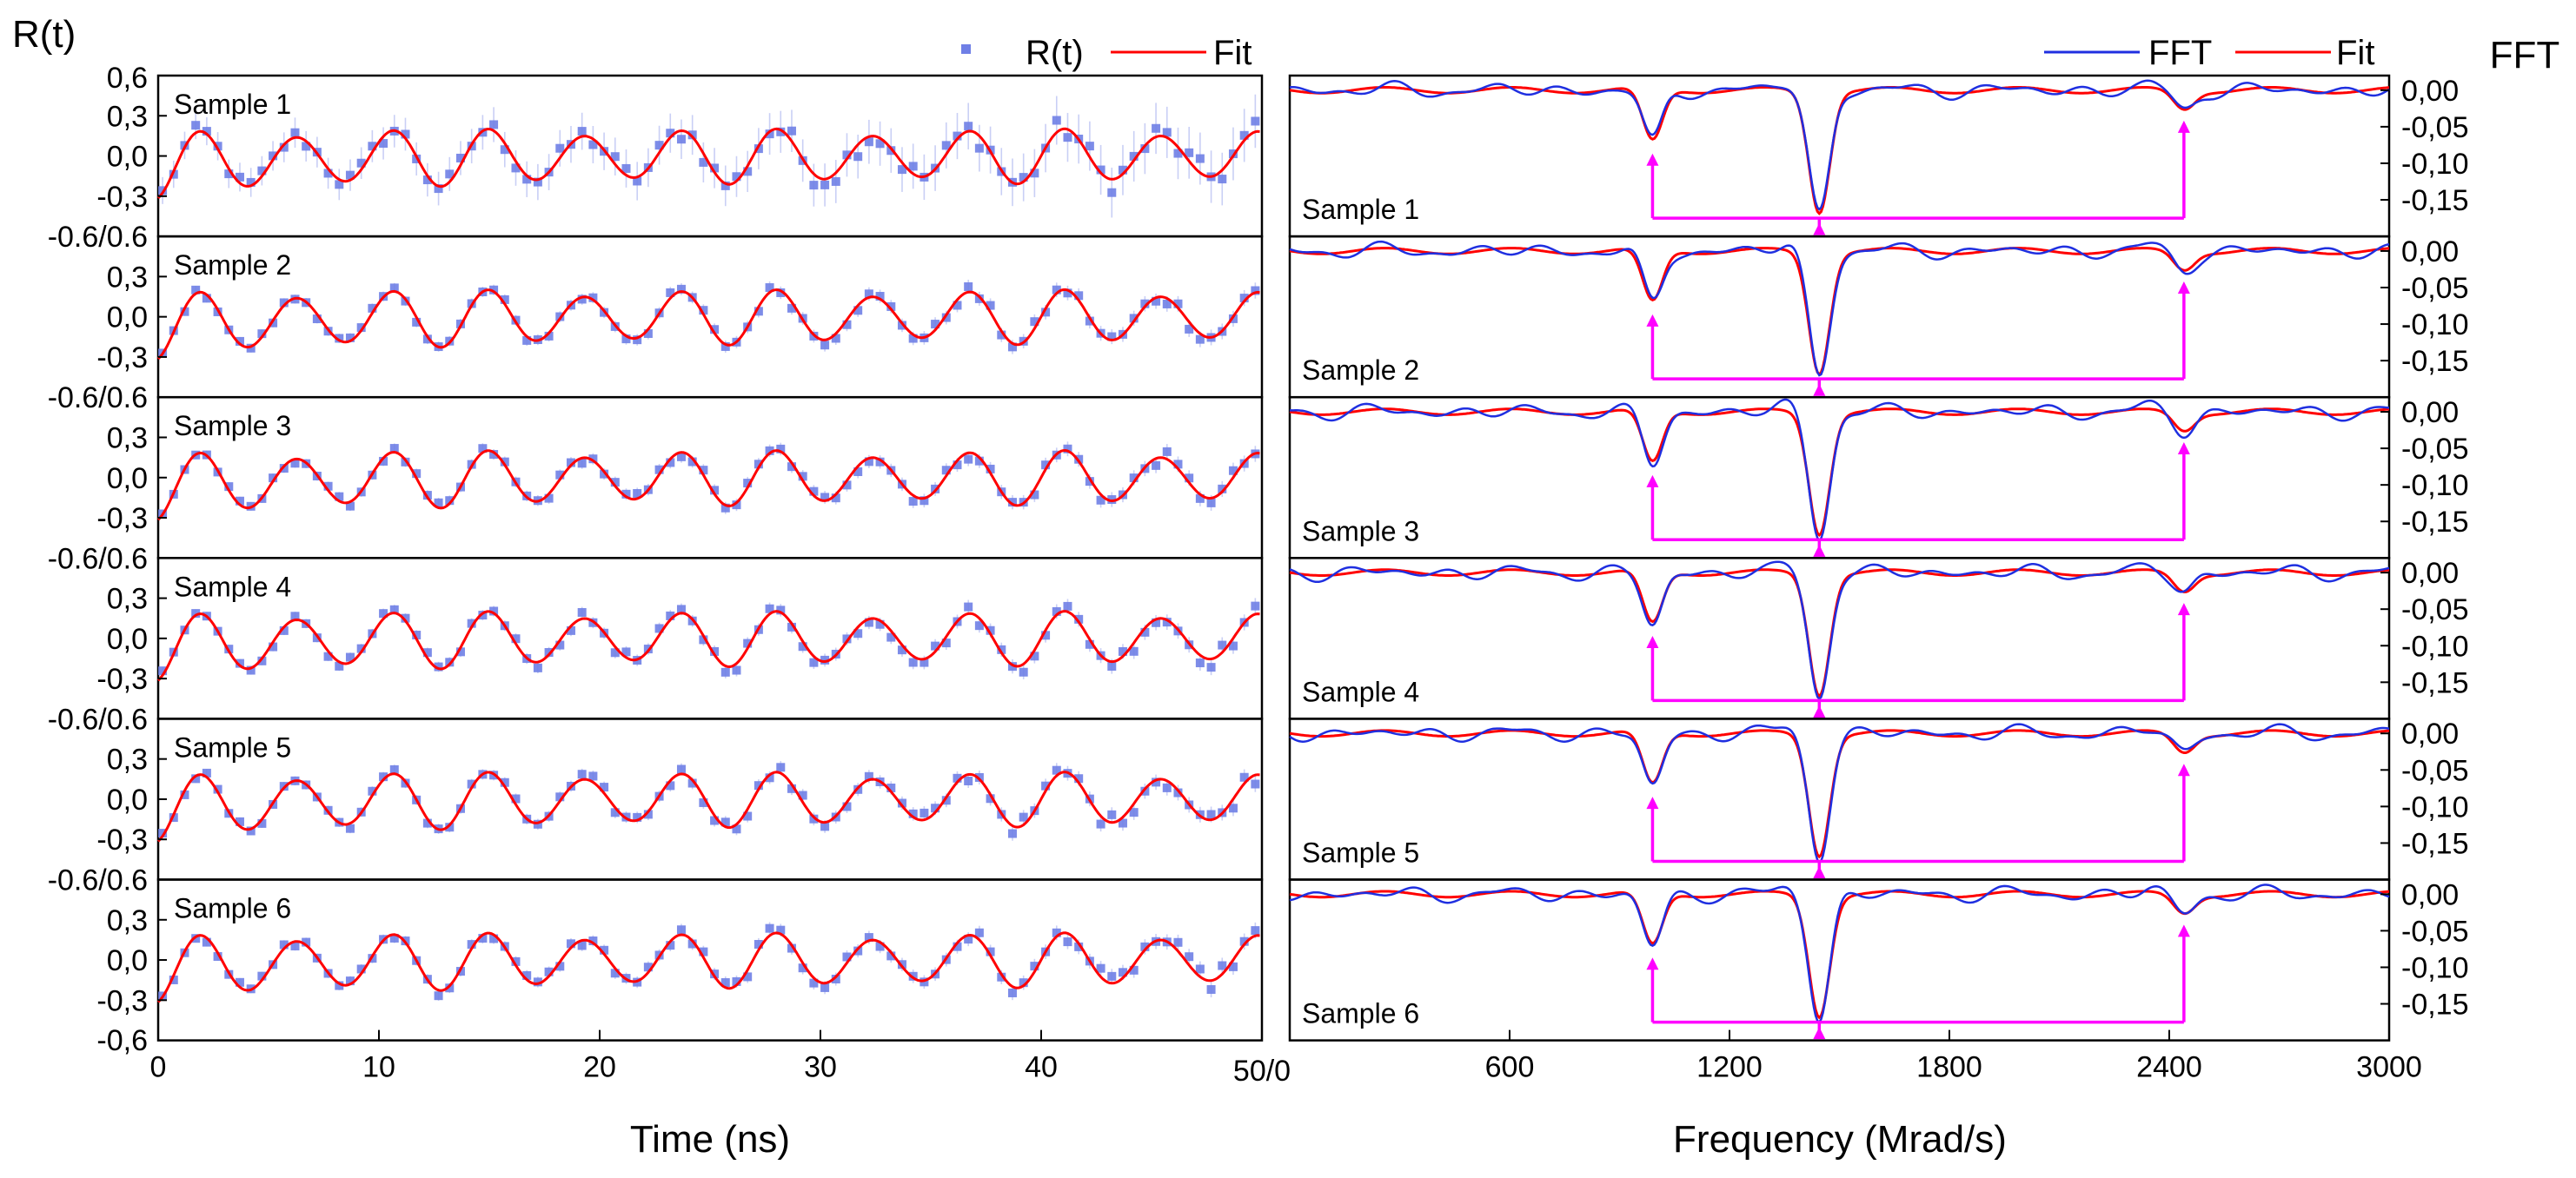 The image size is (2576, 1178). Describe the element at coordinates (2389, 1067) in the screenshot. I see `fft-x-tick-label: 3000` at that location.